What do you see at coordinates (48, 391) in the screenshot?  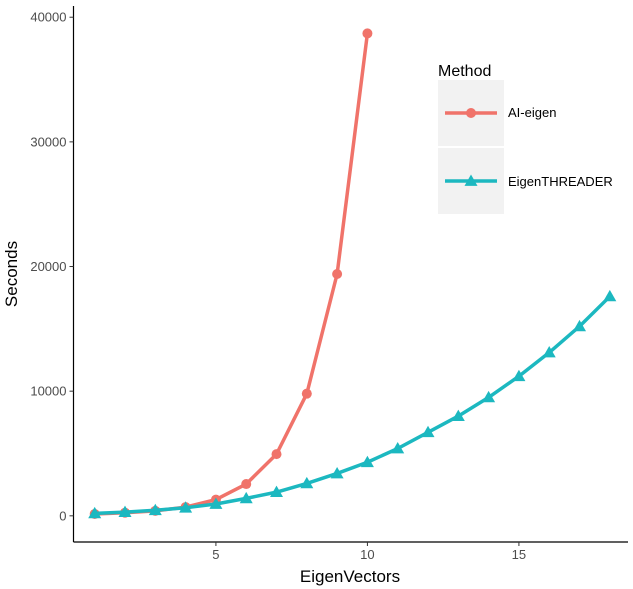 I see `y-tick-label: 10000` at bounding box center [48, 391].